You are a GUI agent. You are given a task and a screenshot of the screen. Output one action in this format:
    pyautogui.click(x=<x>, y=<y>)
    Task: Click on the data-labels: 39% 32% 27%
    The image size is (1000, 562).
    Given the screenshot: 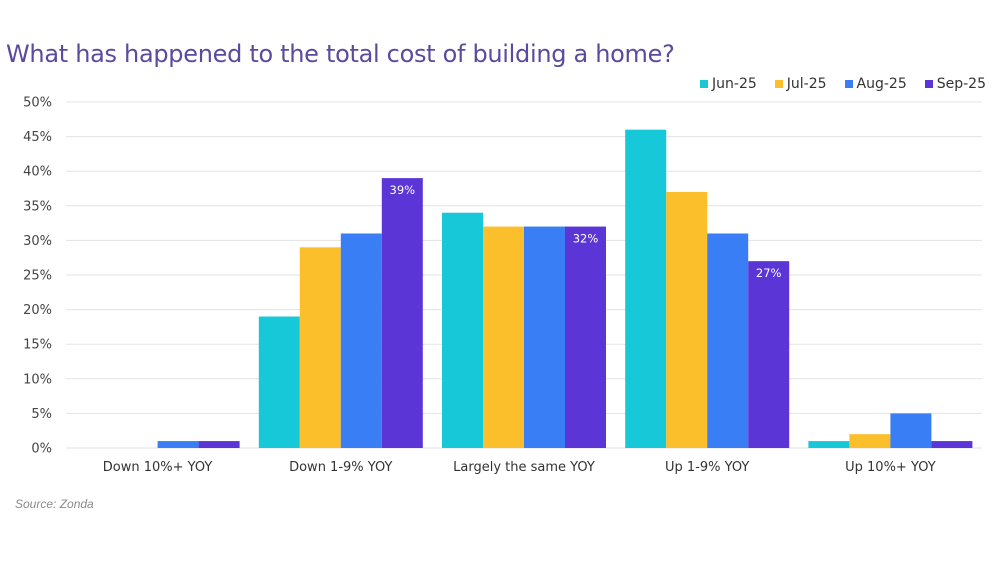 What is the action you would take?
    pyautogui.click(x=586, y=231)
    